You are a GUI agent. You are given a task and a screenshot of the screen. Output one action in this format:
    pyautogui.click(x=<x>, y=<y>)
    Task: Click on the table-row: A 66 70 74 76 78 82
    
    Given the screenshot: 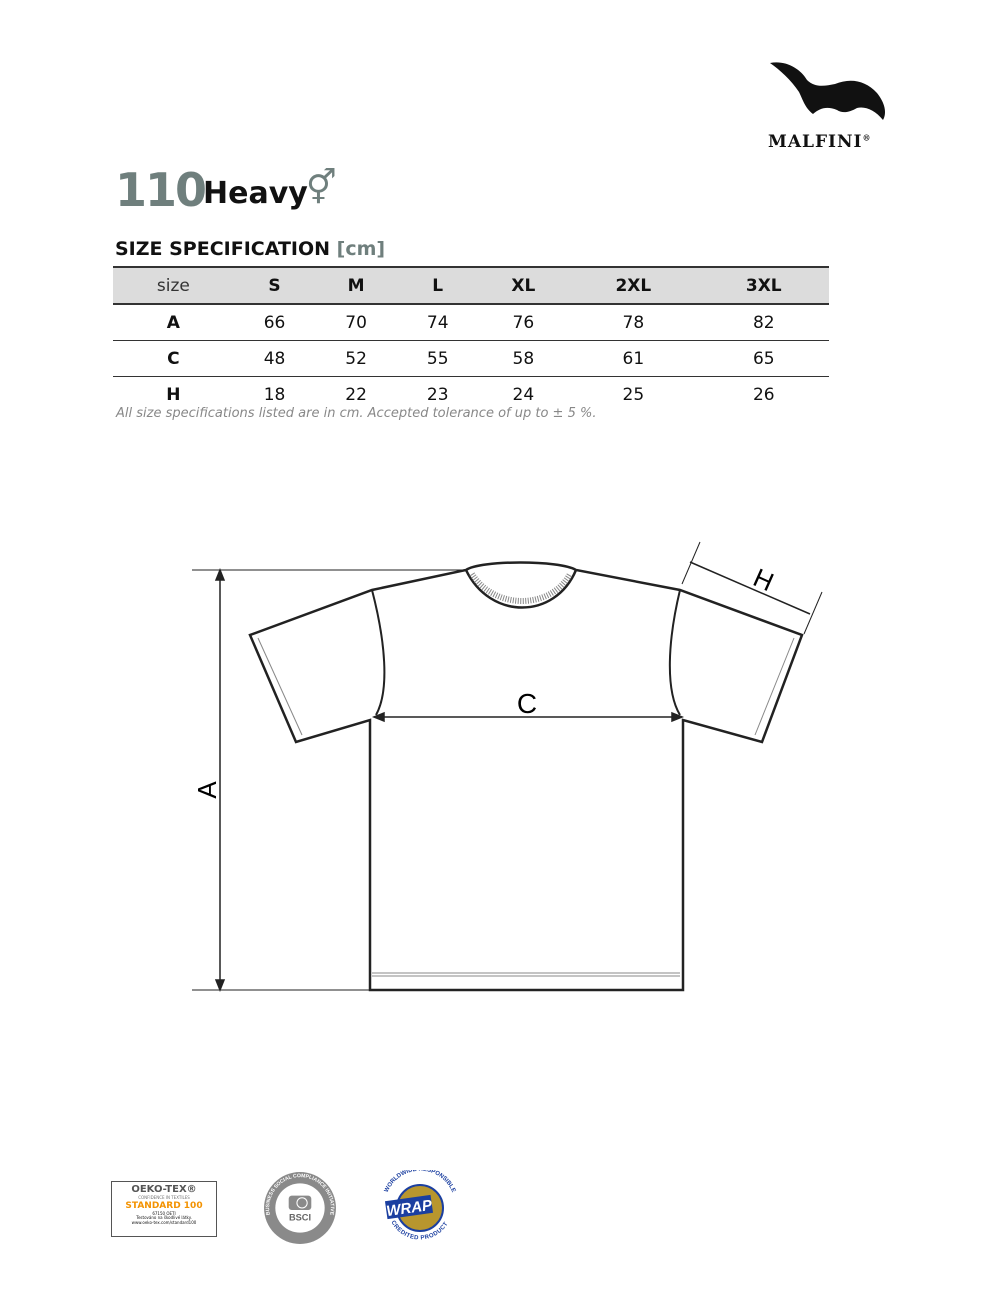 What is the action you would take?
    pyautogui.click(x=471, y=322)
    